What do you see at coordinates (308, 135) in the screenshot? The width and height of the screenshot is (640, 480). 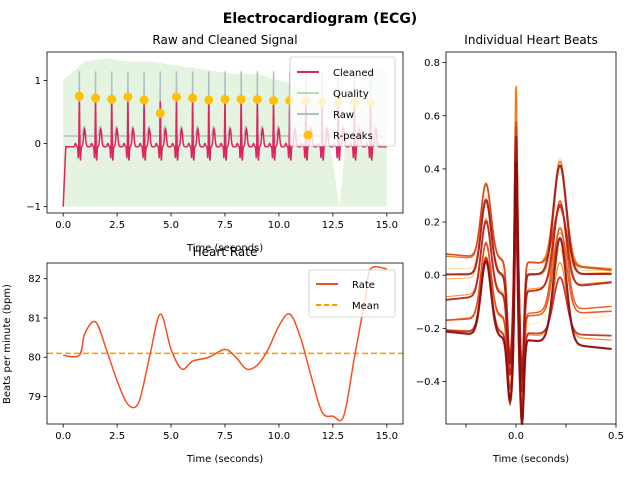 I see `legend-rpeaks-swatch` at bounding box center [308, 135].